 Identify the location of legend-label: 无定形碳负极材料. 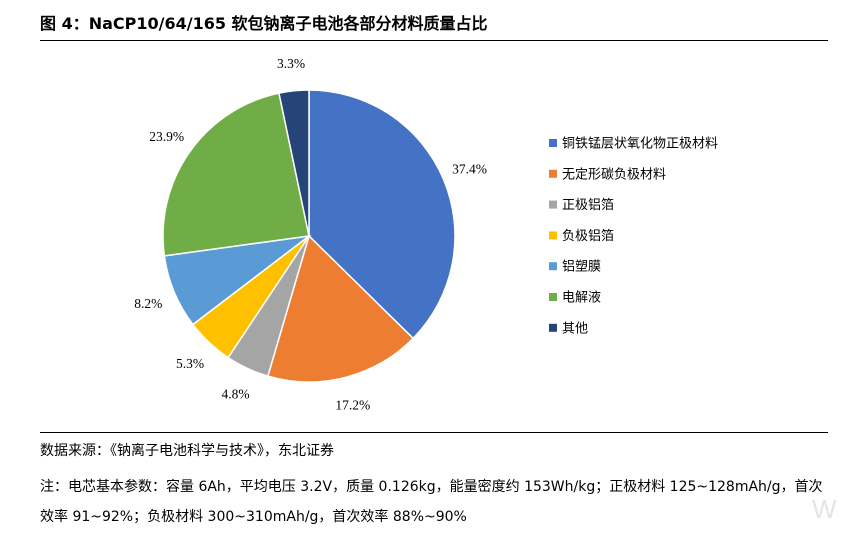
(614, 174).